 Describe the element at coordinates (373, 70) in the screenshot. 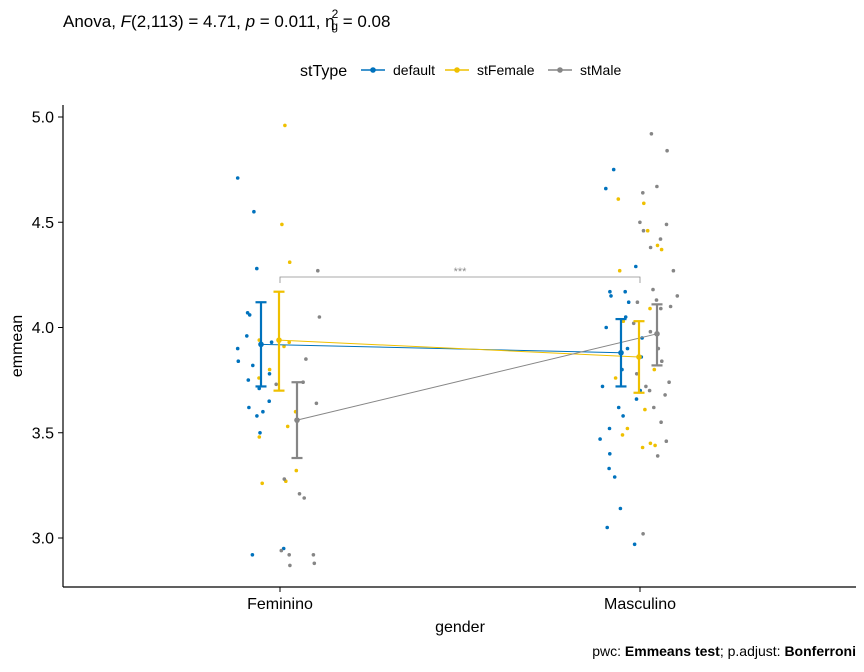

I see `legend-key-default-dot` at that location.